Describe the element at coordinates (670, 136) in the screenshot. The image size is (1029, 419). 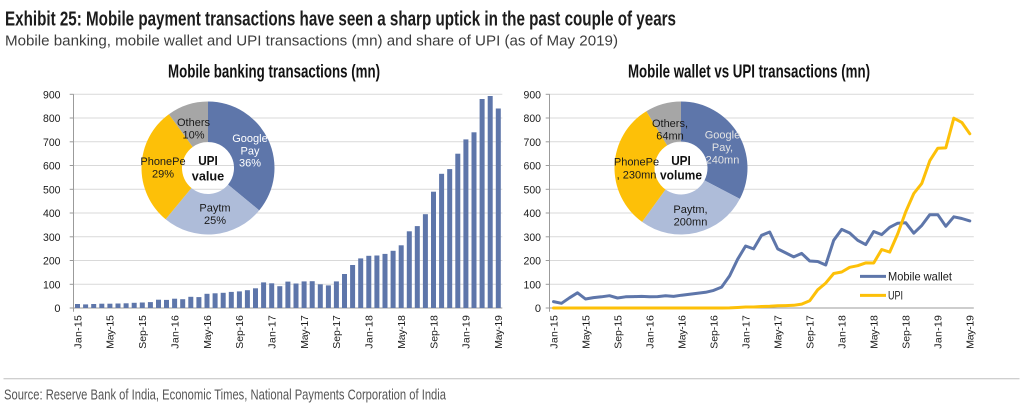
I see `svg-text: 64mn` at that location.